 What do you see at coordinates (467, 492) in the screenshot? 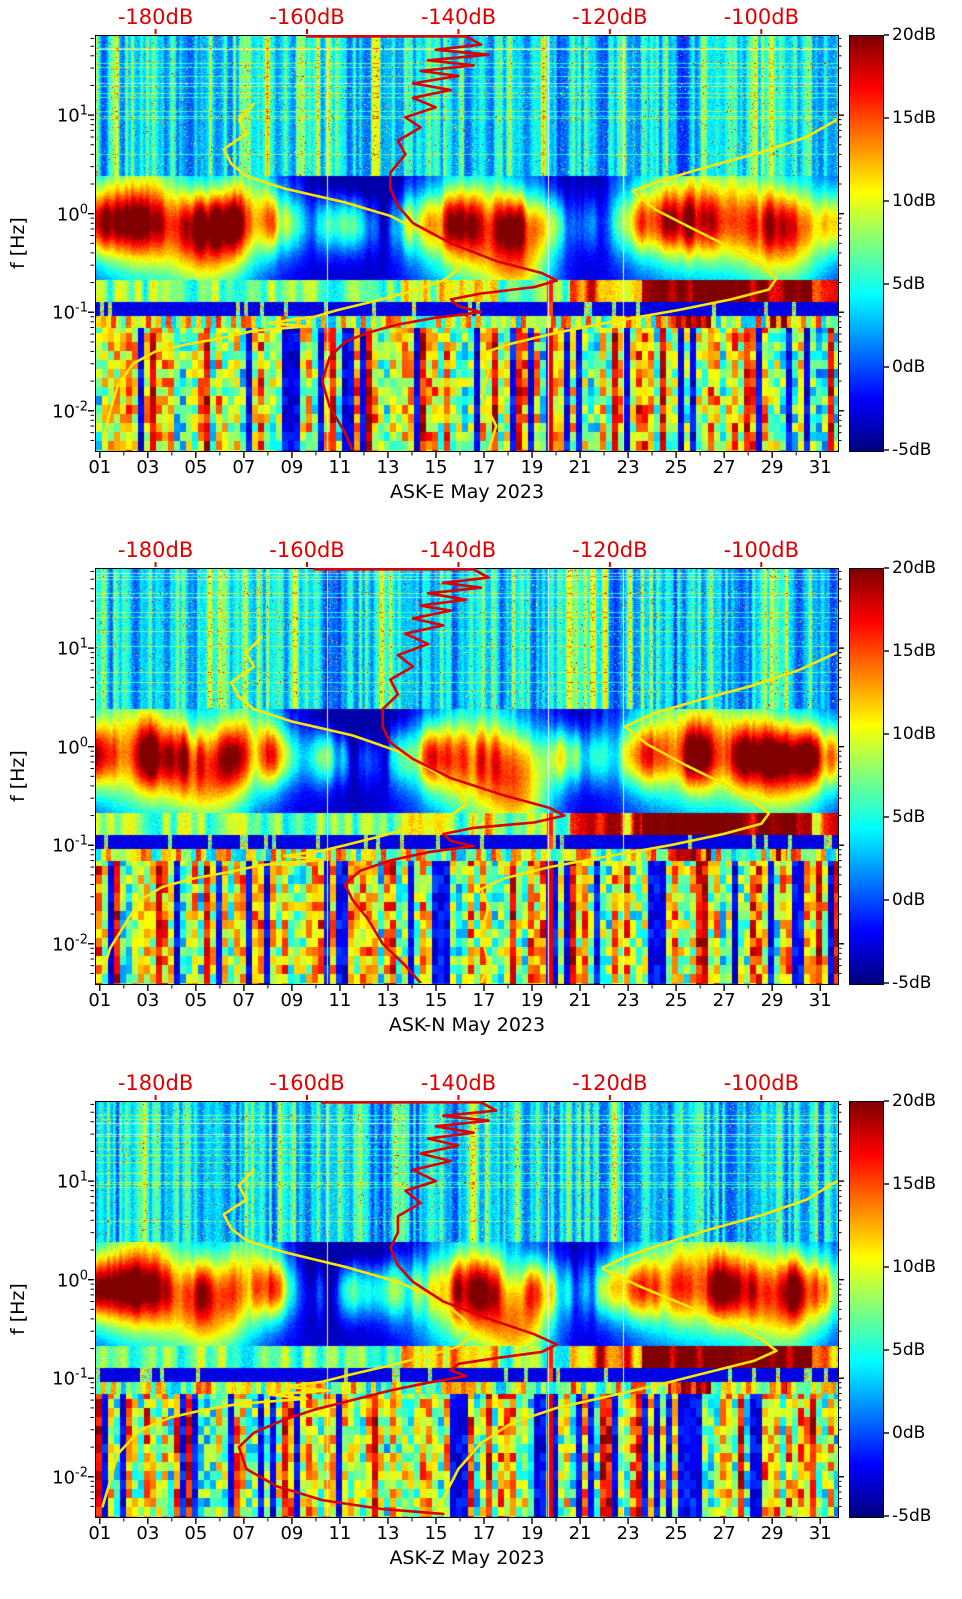
I see `x-axis-label: ASK-E May 2023` at bounding box center [467, 492].